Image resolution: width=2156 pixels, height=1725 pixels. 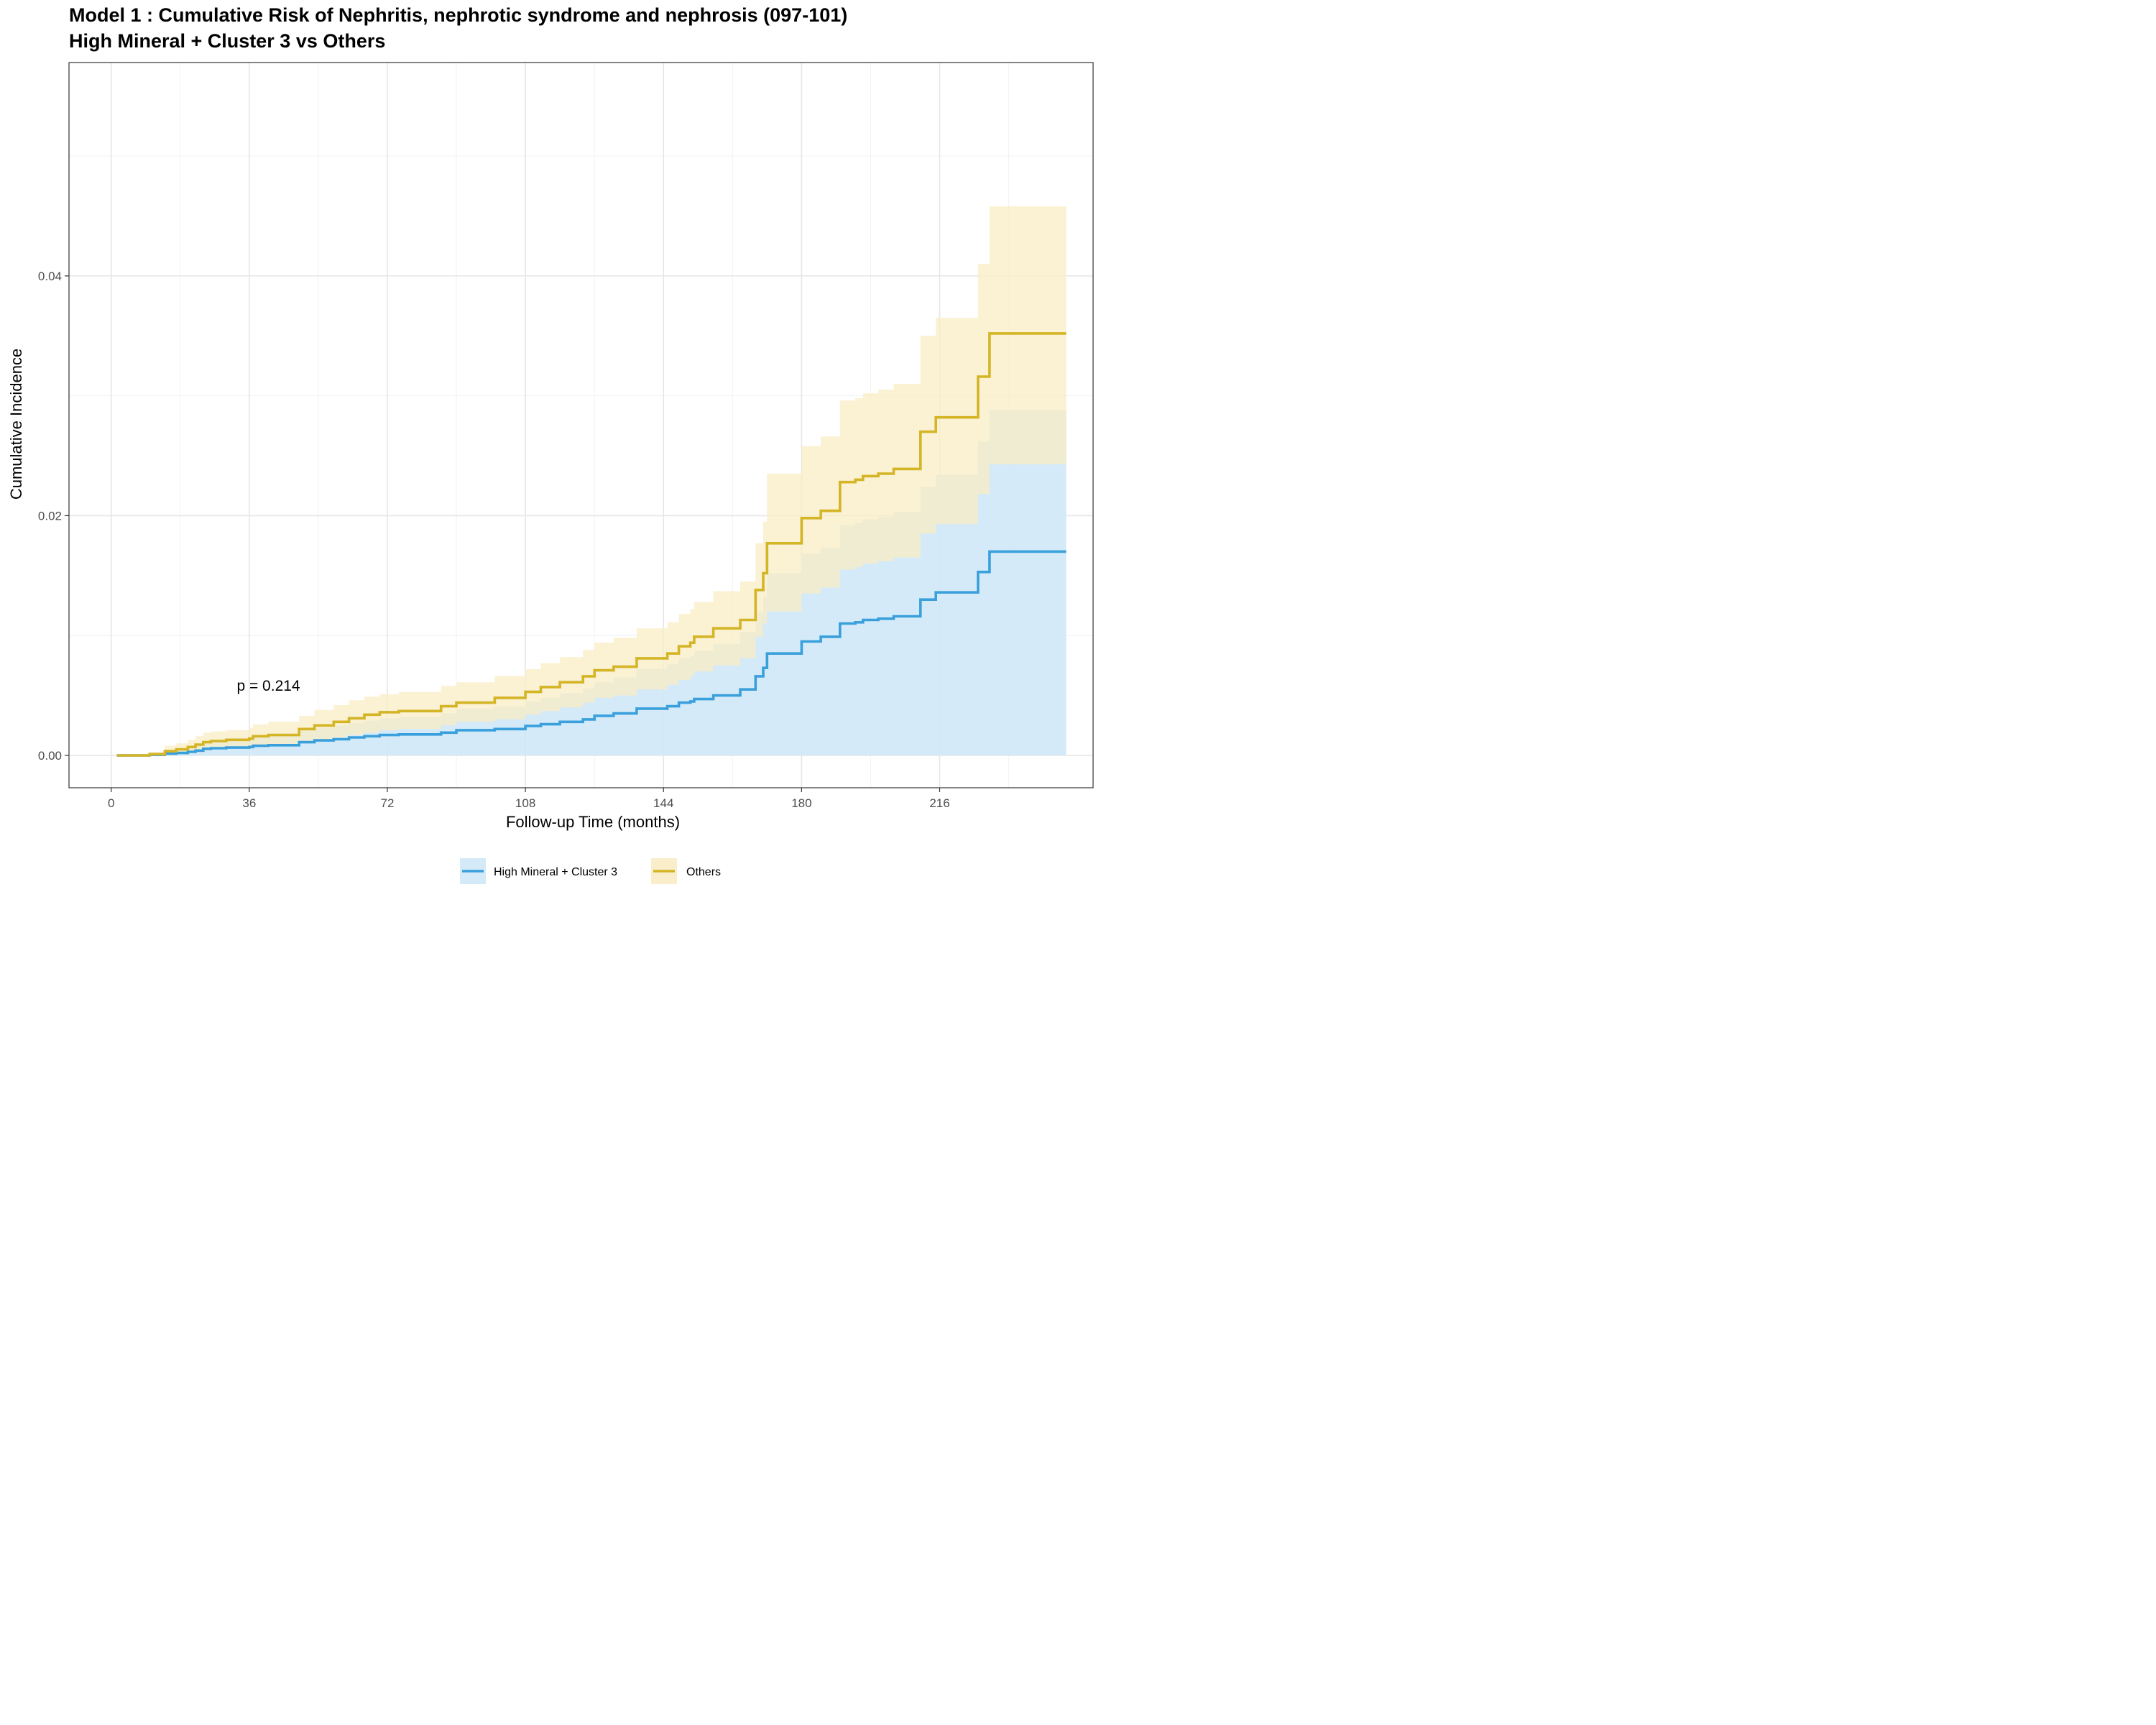 What do you see at coordinates (16, 424) in the screenshot?
I see `y-axis-title: Cumulative Incidence` at bounding box center [16, 424].